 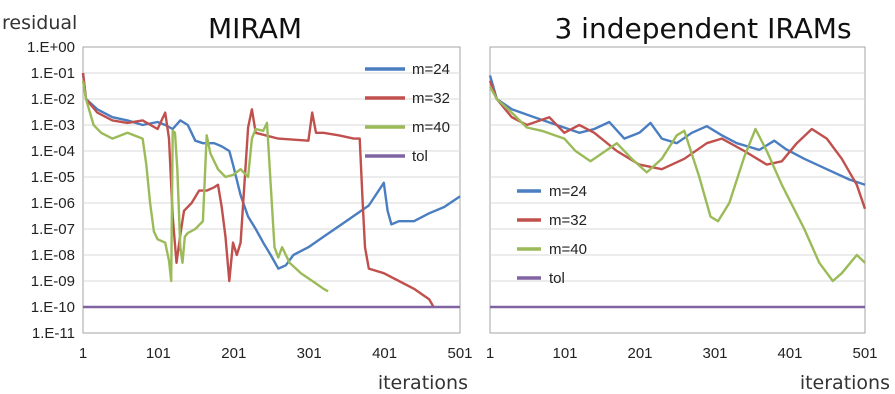 What do you see at coordinates (702, 28) in the screenshot?
I see `chart-irams-title: 3 independent IRAMs` at bounding box center [702, 28].